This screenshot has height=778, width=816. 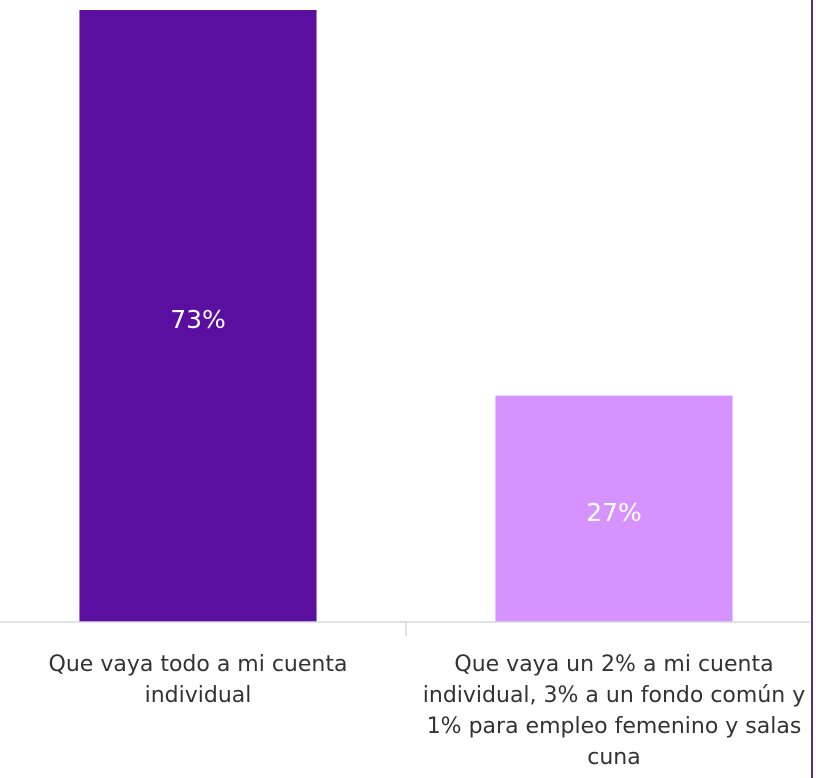 What do you see at coordinates (614, 512) in the screenshot?
I see `value-label: 27%` at bounding box center [614, 512].